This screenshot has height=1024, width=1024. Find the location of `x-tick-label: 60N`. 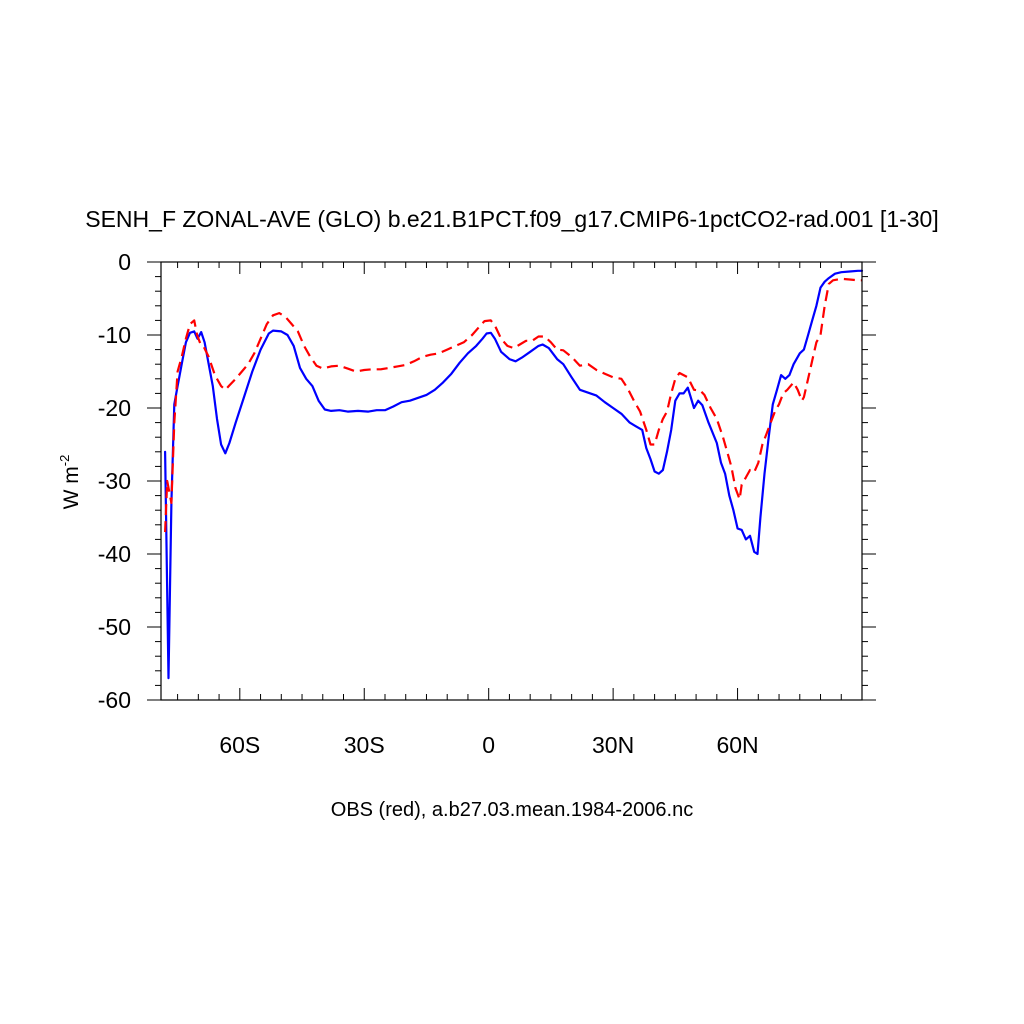

x-tick-label: 60N is located at coordinates (737, 745).